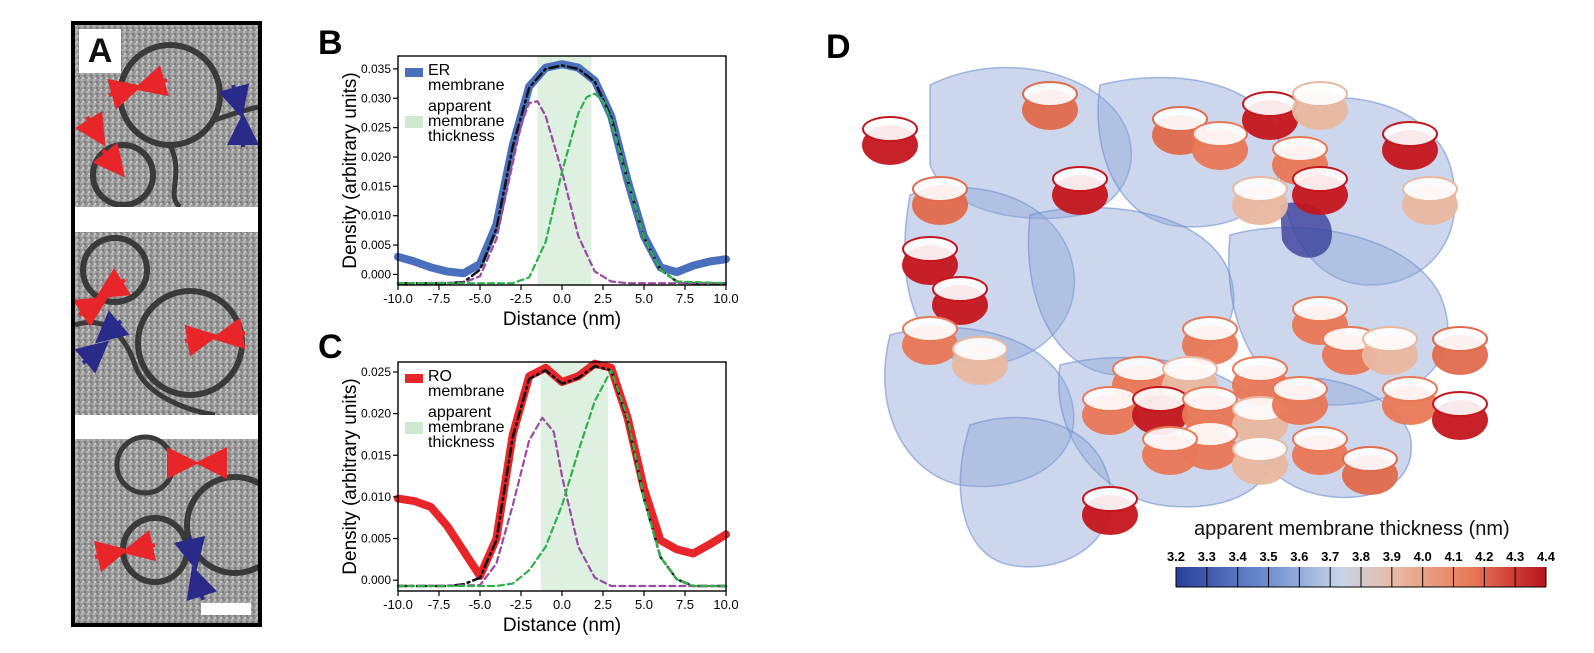  What do you see at coordinates (1268, 556) in the screenshot?
I see `colorbar-tick-label: 3.5` at bounding box center [1268, 556].